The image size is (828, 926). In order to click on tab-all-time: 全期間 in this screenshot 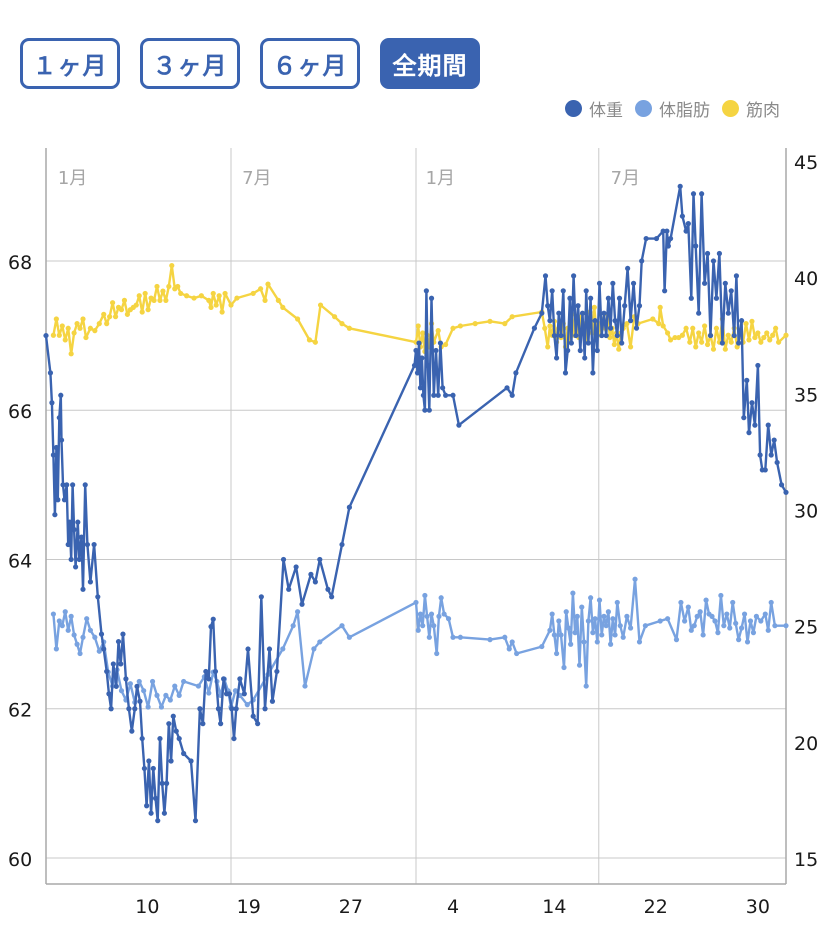, I will do `click(430, 63)`.